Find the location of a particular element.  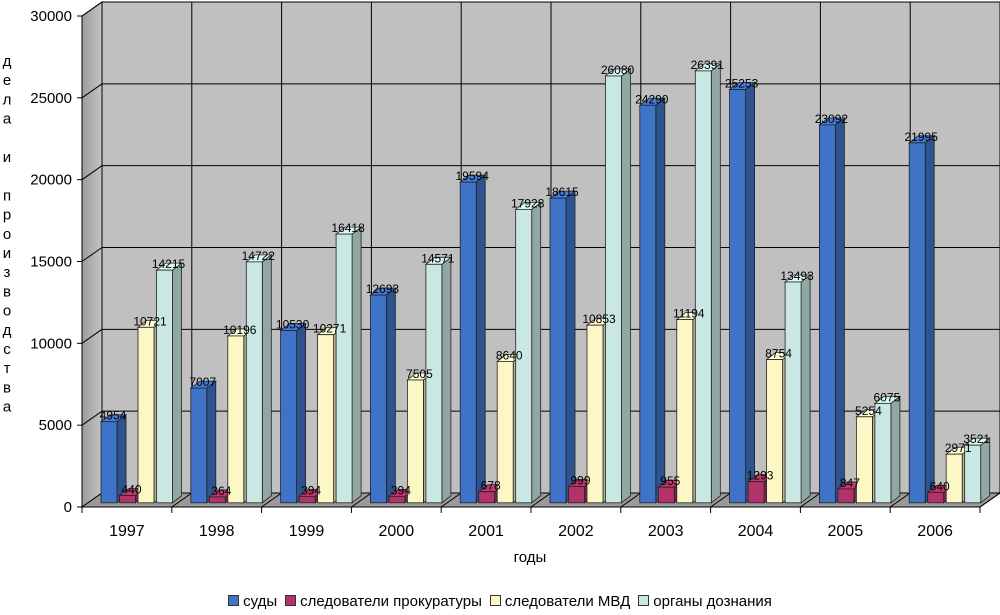

y-tick-label: 25000 is located at coordinates (51, 98).